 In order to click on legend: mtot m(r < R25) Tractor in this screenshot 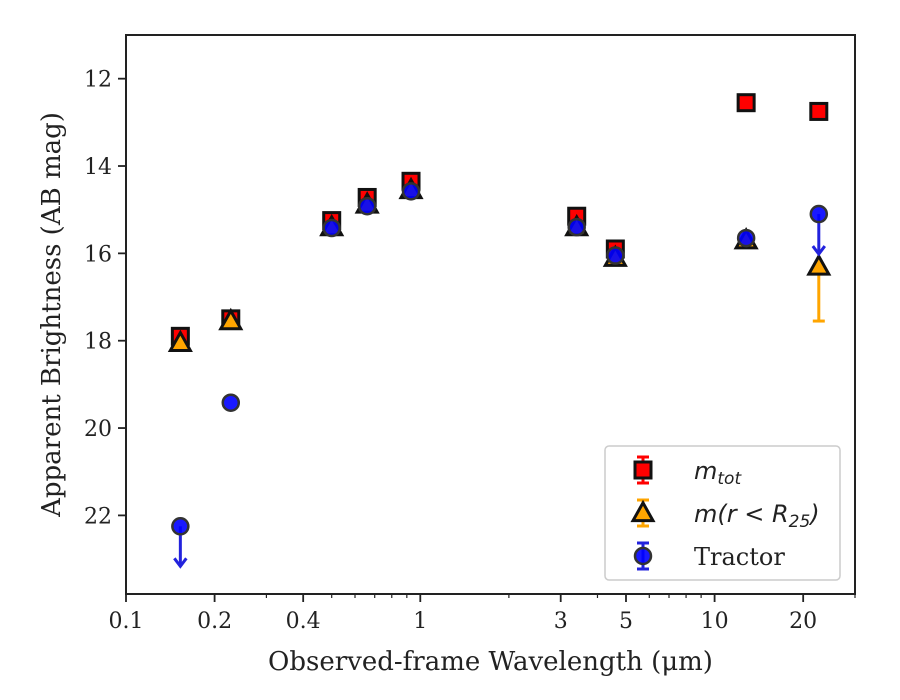, I will do `click(722, 513)`.